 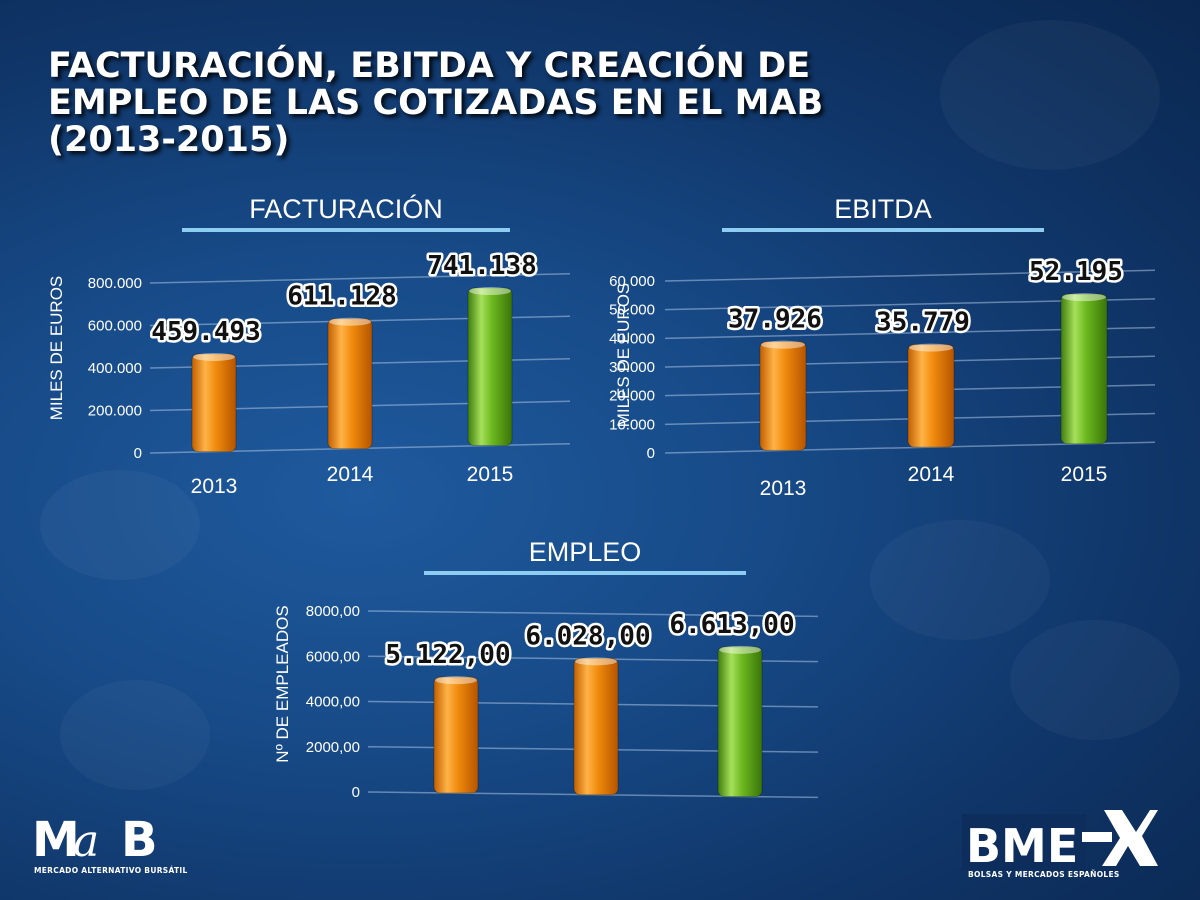 What do you see at coordinates (775, 320) in the screenshot?
I see `data-label: 37.926` at bounding box center [775, 320].